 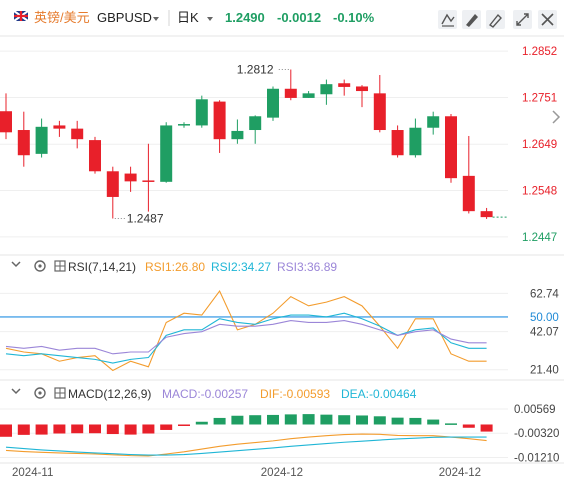 I want to click on macd-legend: MACD:-0.00257, so click(x=205, y=394).